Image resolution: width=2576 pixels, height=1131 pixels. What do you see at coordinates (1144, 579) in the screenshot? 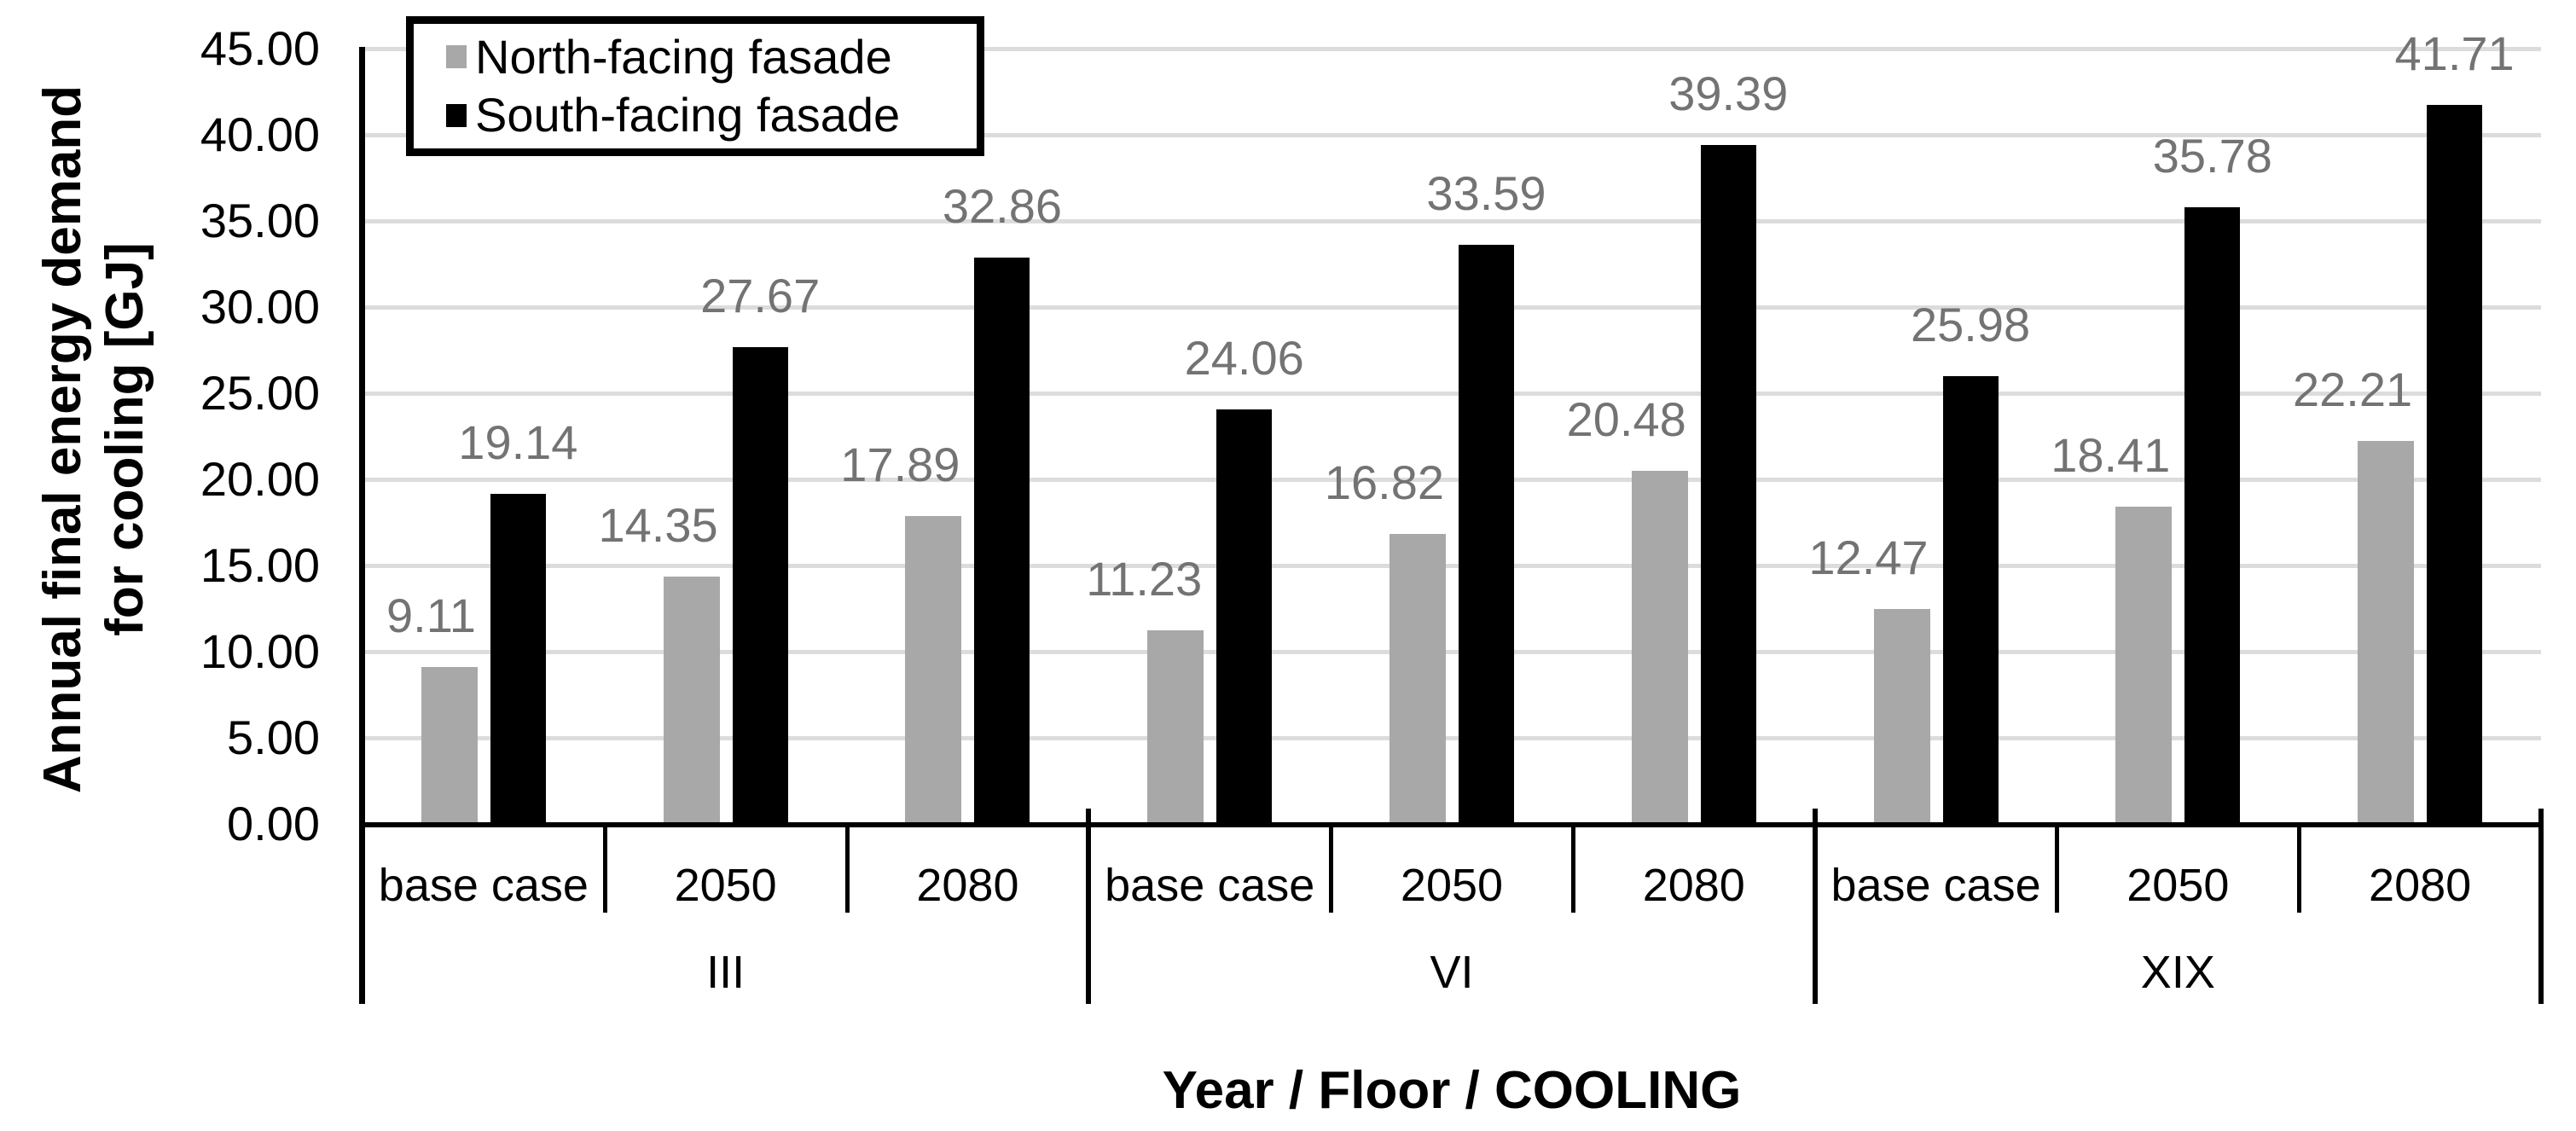
I see `bar-value-label-north: 11.23` at bounding box center [1144, 579].